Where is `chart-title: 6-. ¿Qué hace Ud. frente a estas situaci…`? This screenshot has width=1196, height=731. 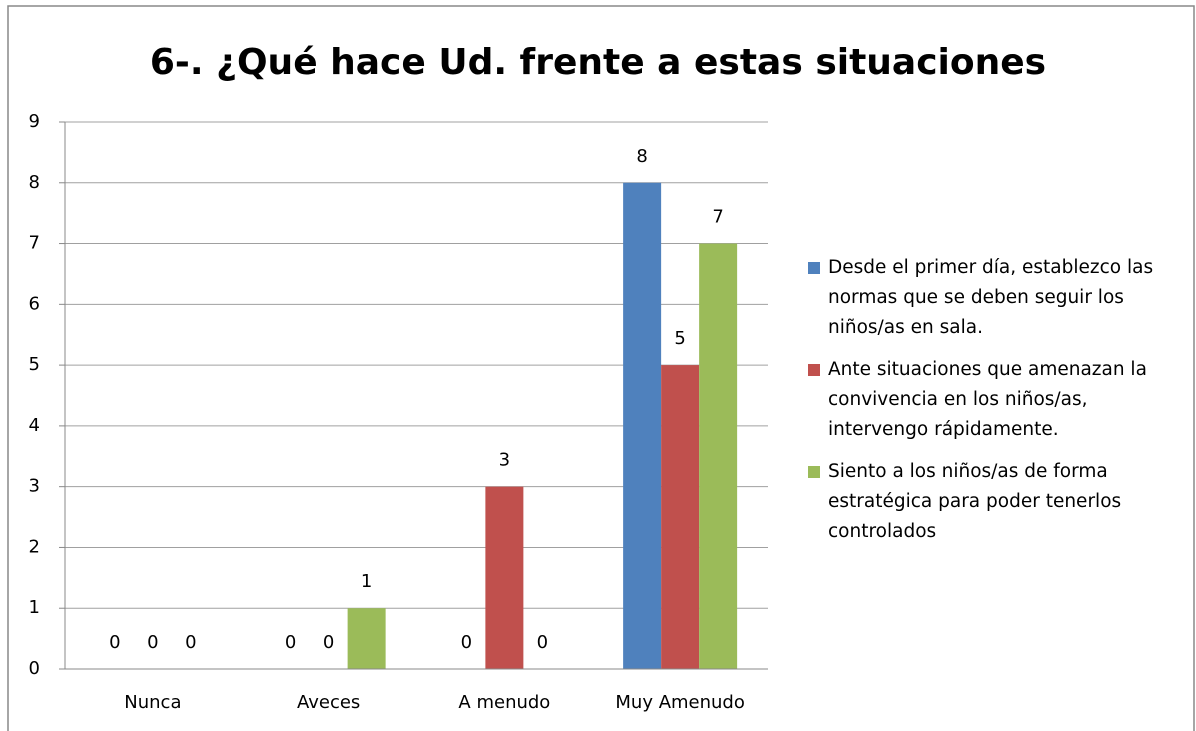
chart-title: 6-. ¿Qué hace Ud. frente a estas situaci… is located at coordinates (598, 62).